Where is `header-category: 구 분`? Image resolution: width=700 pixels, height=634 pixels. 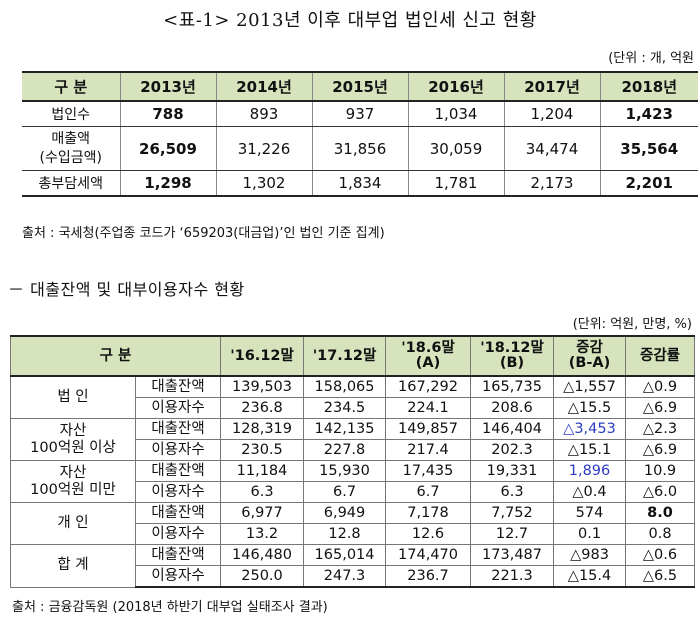
header-category: 구 분 is located at coordinates (71, 86).